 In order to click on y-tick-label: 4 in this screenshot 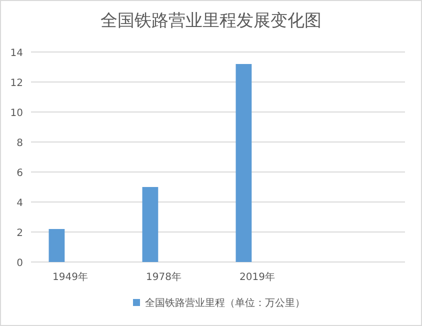, I will do `click(19, 203)`.